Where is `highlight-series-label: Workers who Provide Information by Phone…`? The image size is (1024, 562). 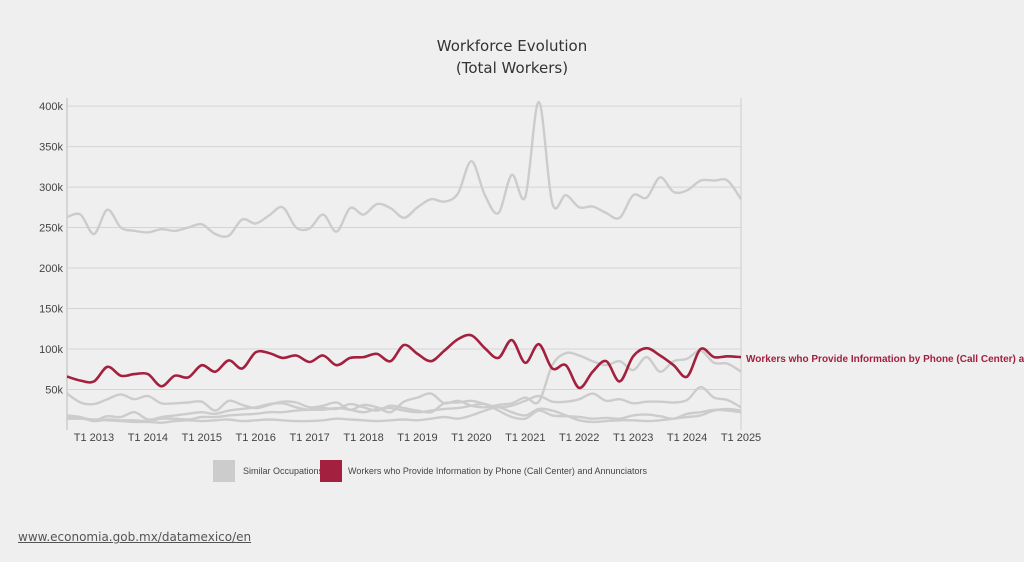
highlight-series-label: Workers who Provide Information by Phone… is located at coordinates (885, 359).